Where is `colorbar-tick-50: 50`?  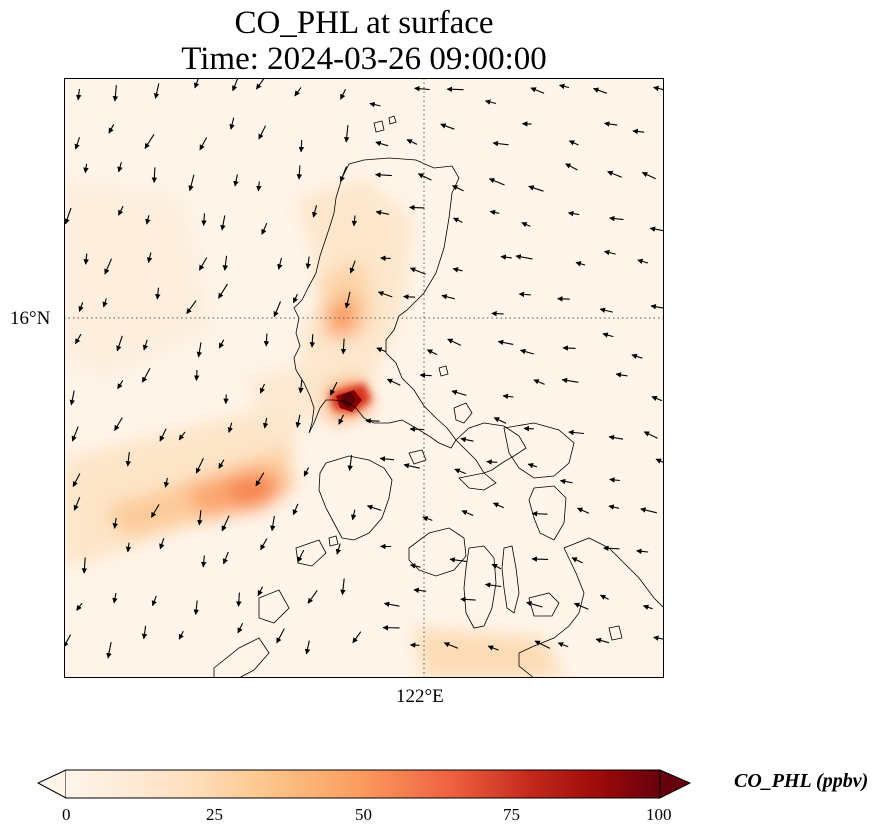 colorbar-tick-50: 50 is located at coordinates (363, 814).